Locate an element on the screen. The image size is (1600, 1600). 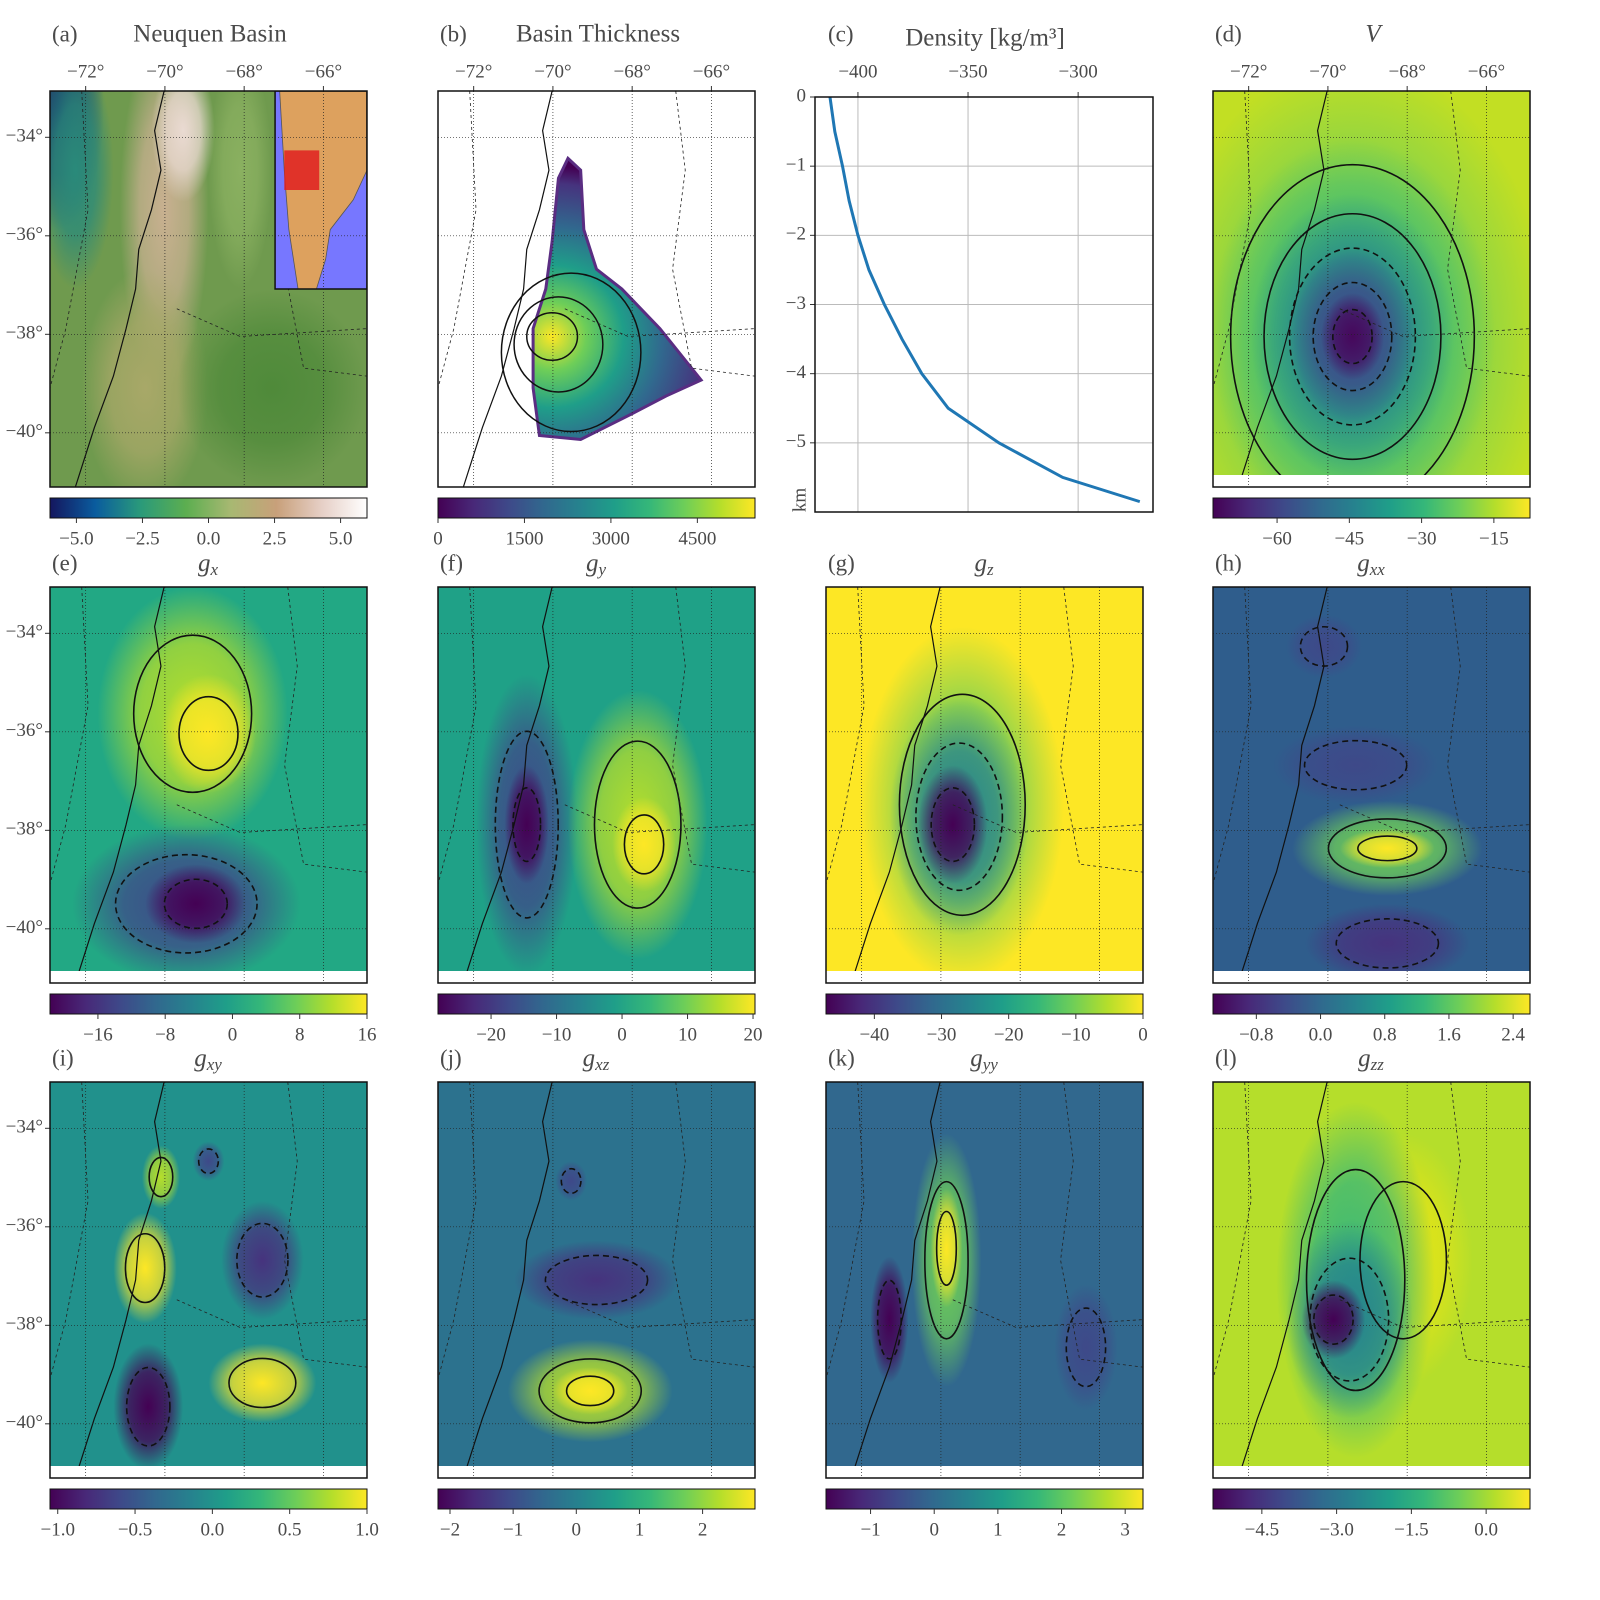
map-panel: −0.8 0.0 0.8 1.6 2.4 is located at coordinates (1371, 815).